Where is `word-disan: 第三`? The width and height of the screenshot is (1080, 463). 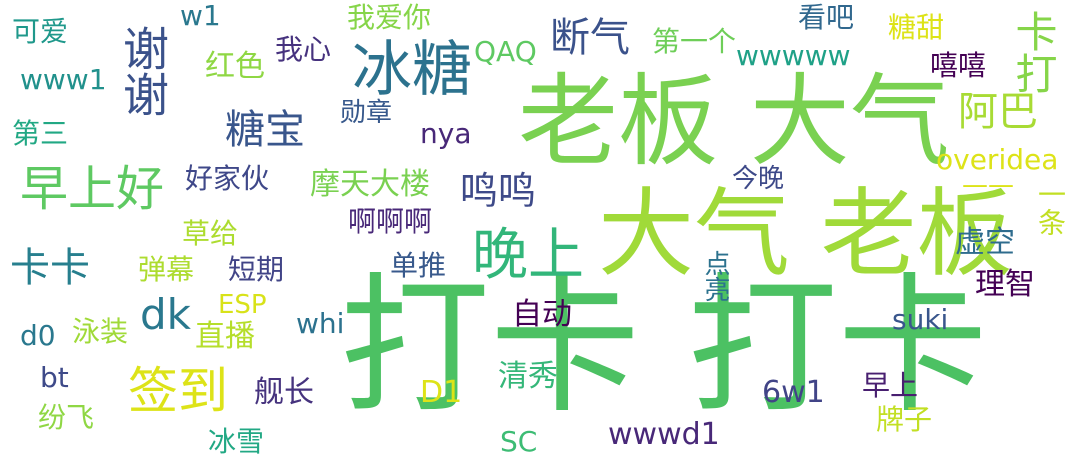 word-disan: 第三 is located at coordinates (40, 133).